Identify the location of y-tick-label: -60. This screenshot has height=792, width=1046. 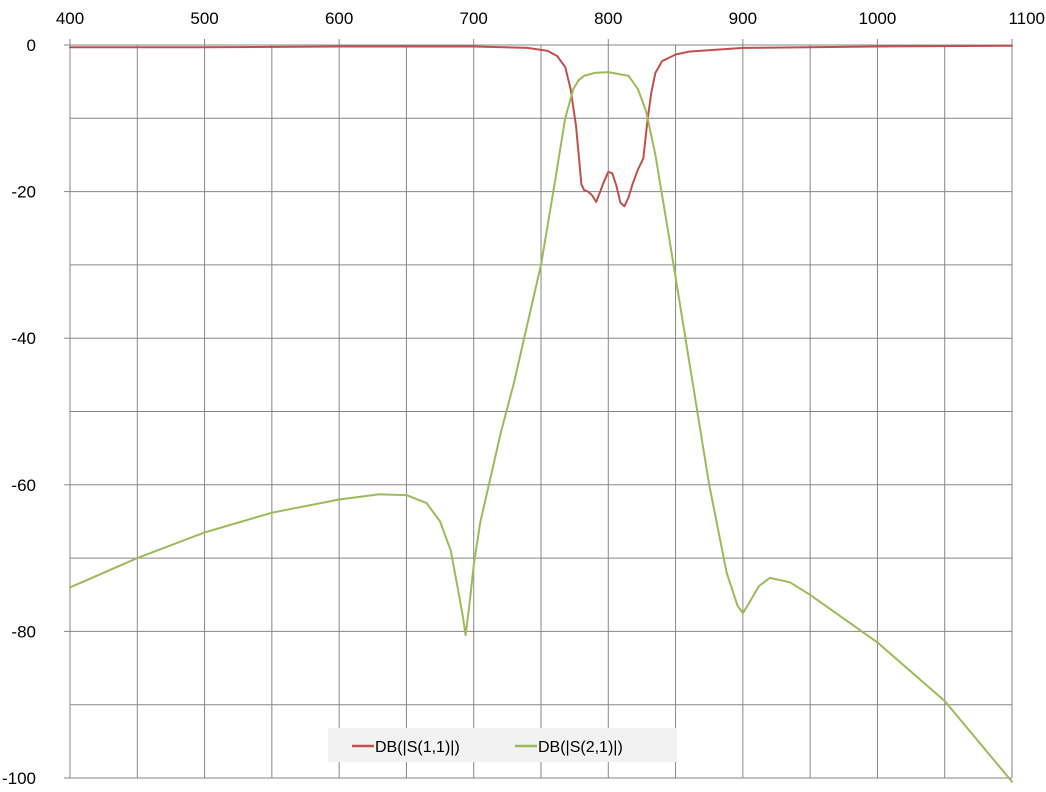
(23, 485).